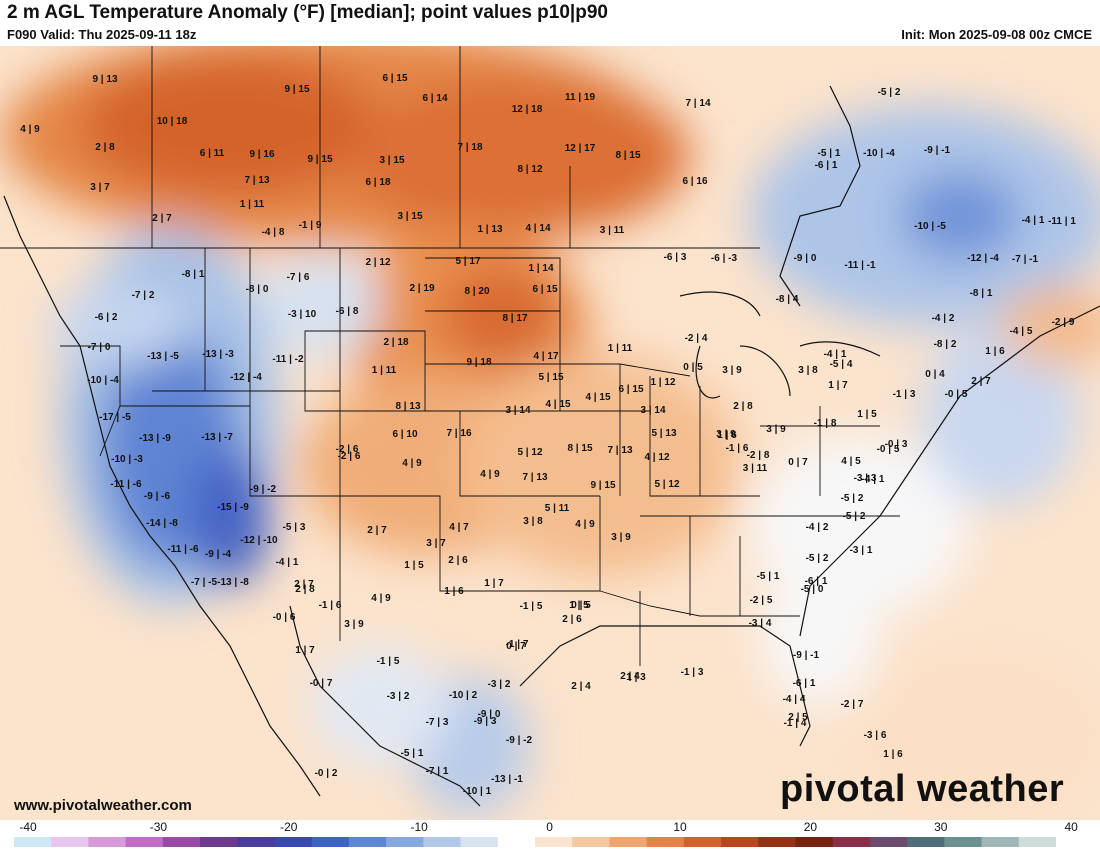 The height and width of the screenshot is (850, 1100). I want to click on point-value-label: -13 | -1, so click(507, 779).